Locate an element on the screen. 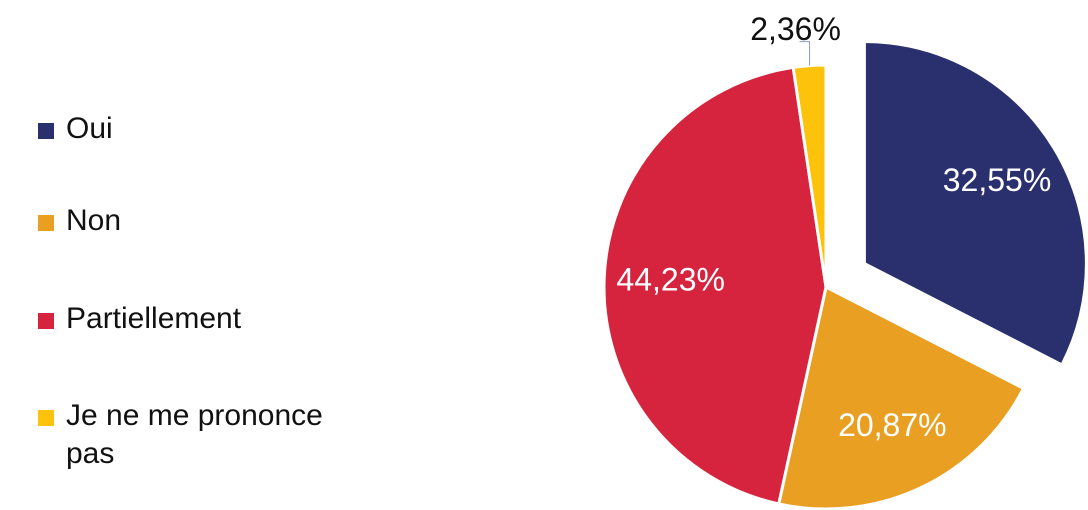 This screenshot has width=1088, height=510. legend-label: Oui is located at coordinates (89, 128).